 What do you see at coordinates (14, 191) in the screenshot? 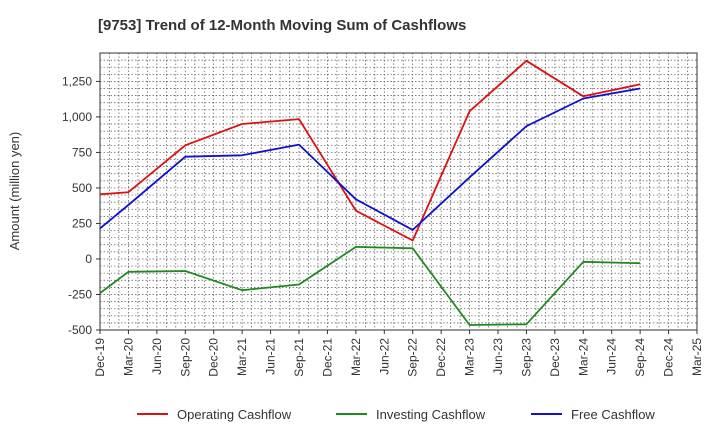
I see `y-axis-label: Amount (million yen)` at bounding box center [14, 191].